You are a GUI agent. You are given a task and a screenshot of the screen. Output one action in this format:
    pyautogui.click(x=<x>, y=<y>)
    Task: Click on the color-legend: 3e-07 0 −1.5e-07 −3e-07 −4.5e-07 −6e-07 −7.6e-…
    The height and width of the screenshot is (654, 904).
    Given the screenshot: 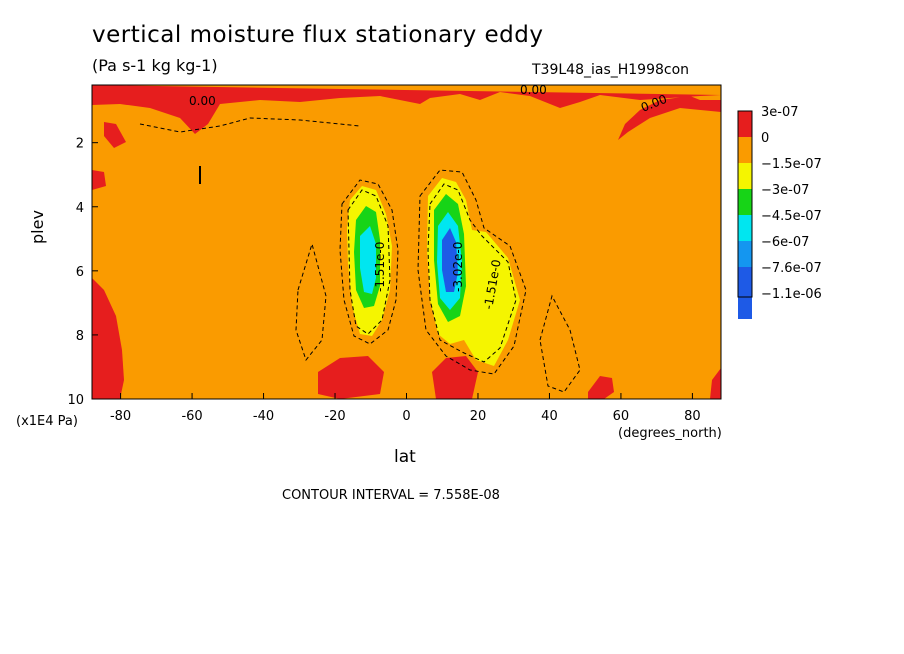 What is the action you would take?
    pyautogui.click(x=779, y=212)
    